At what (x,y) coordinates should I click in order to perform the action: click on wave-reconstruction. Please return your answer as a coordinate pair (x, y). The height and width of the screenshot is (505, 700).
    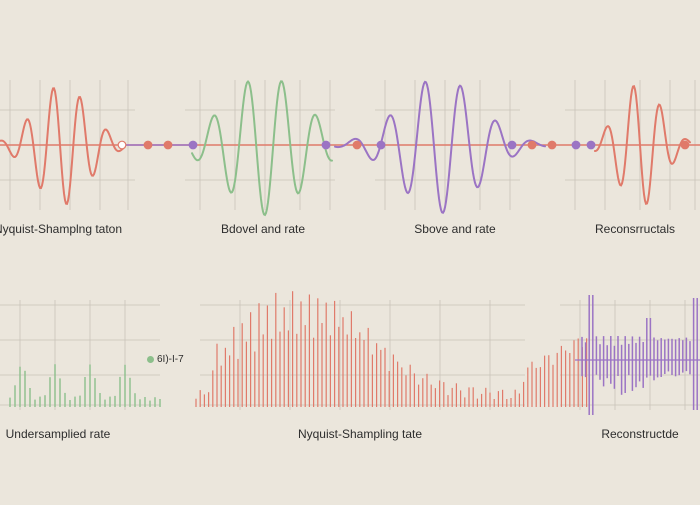
    Looking at the image, I should click on (642, 145).